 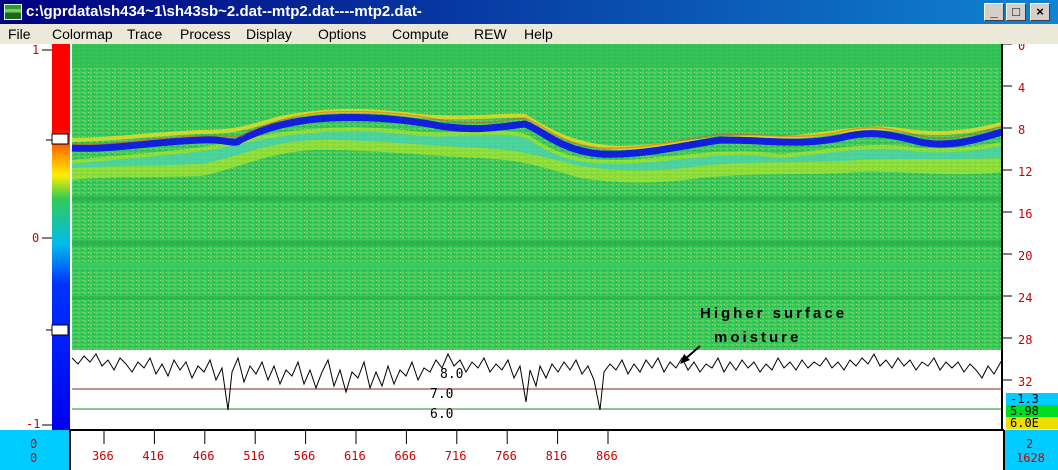 I want to click on bottom-left-corner-box, so click(x=35, y=450).